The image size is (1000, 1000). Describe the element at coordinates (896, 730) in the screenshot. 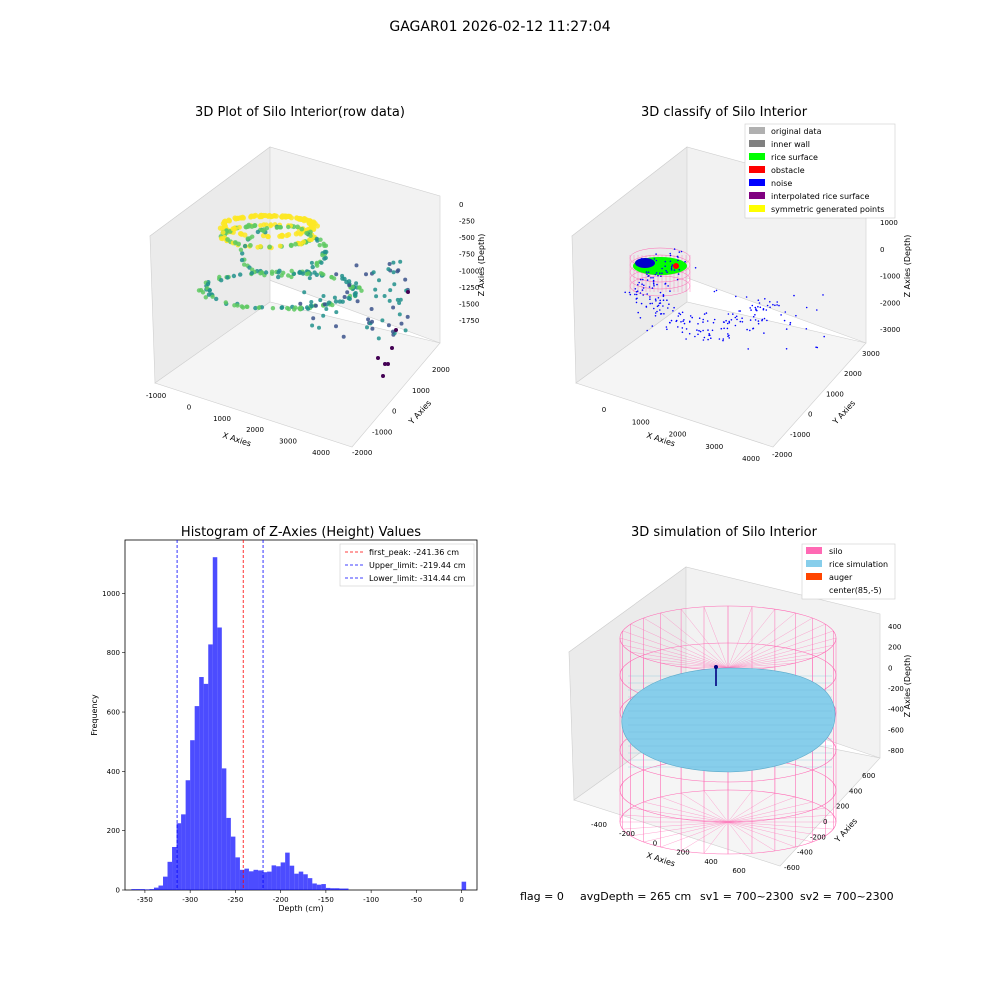

I see `sim-z-tick-label: -600` at that location.